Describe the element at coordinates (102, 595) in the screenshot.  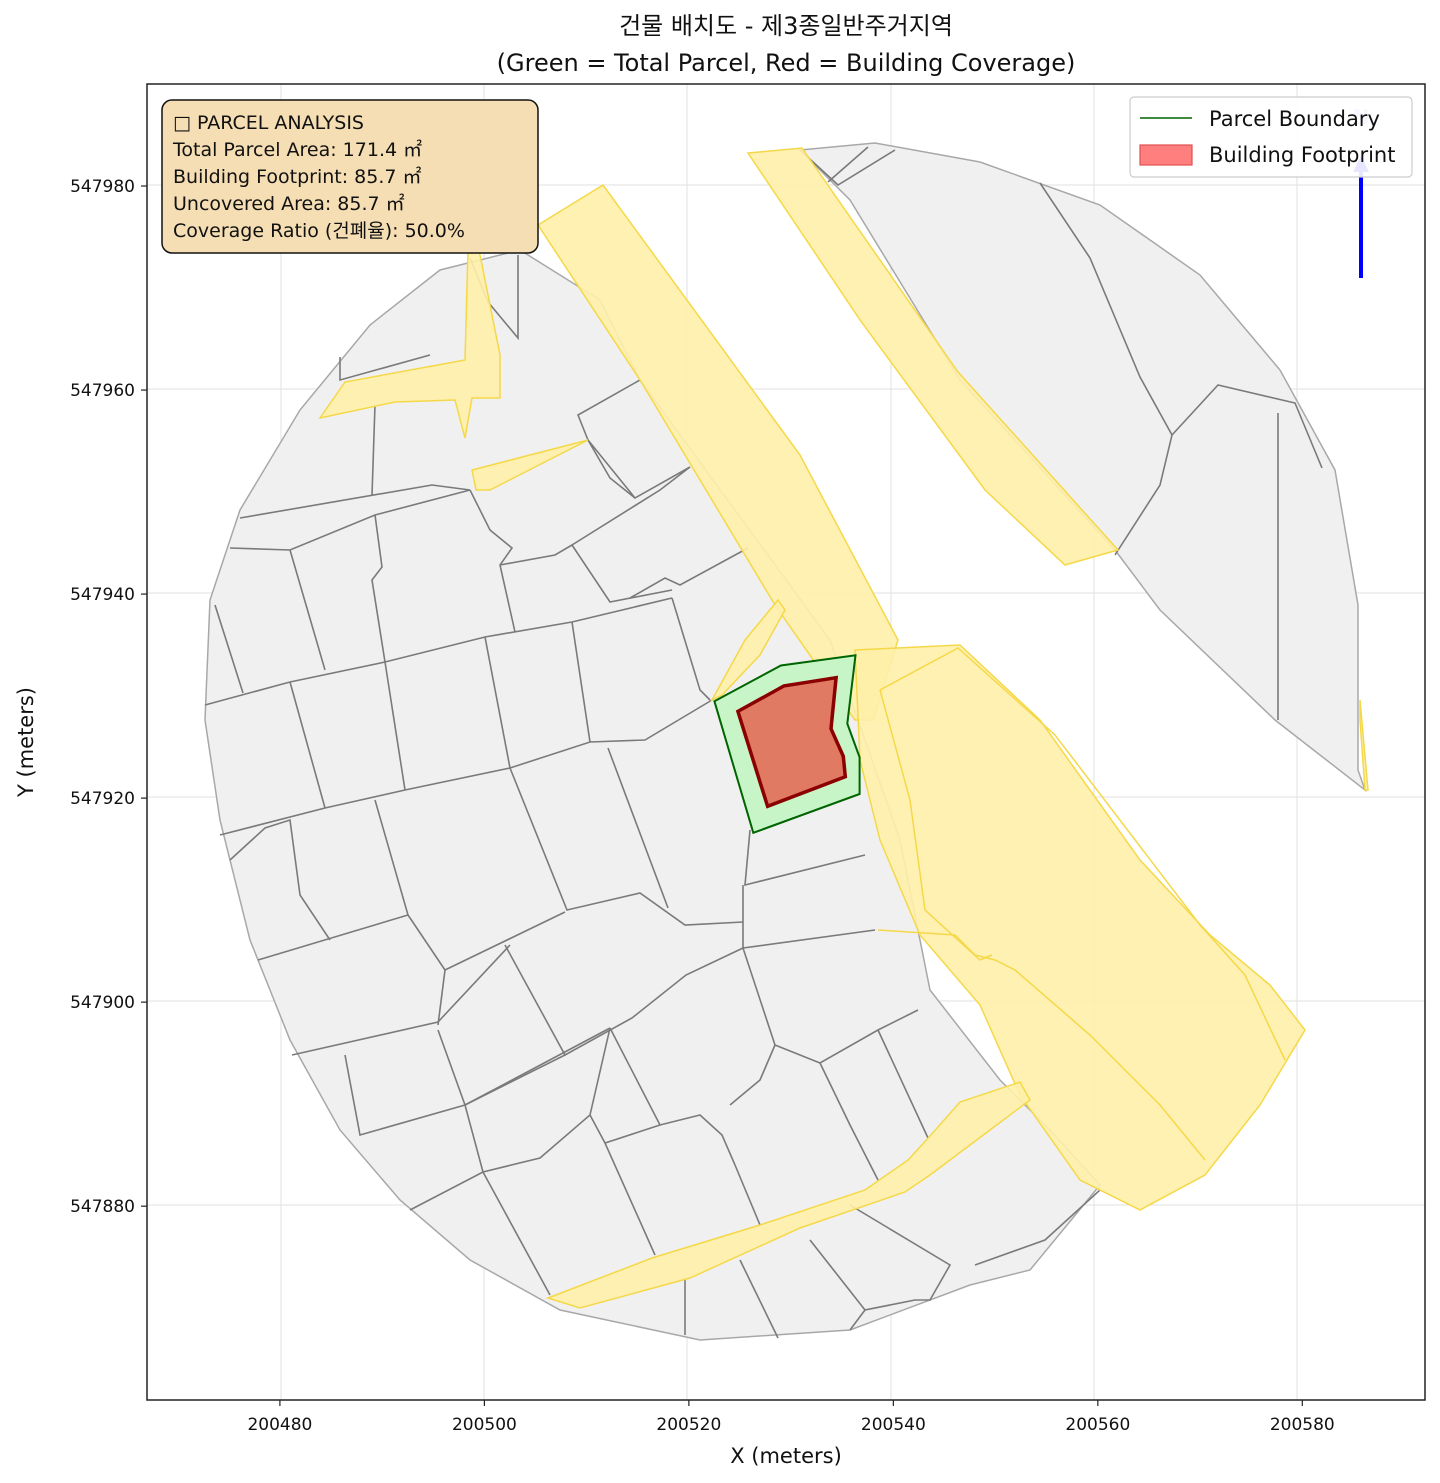
I see `y-tick-label: 547940` at that location.